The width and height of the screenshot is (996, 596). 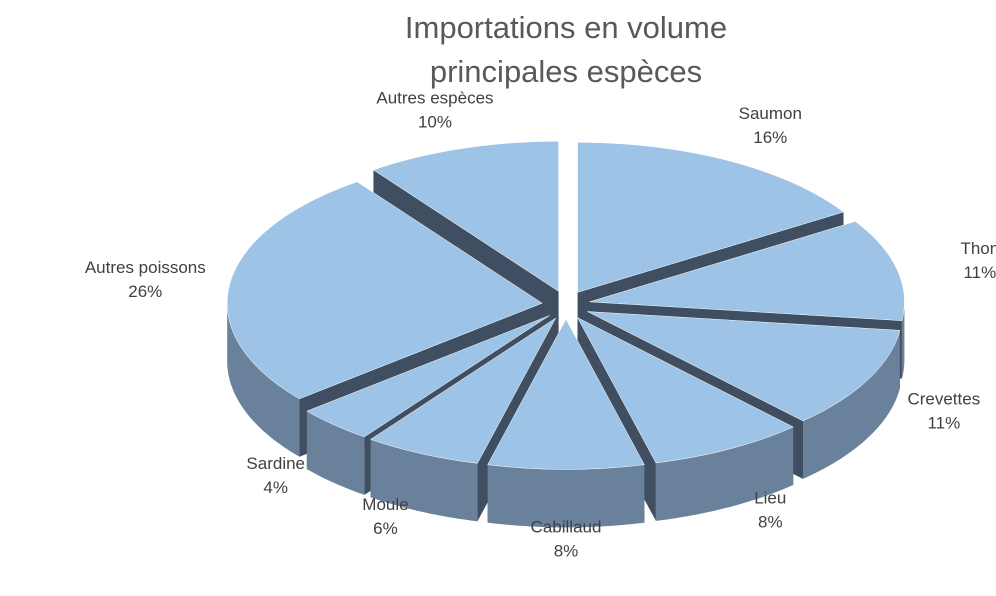 I want to click on category-label: Thon, so click(x=978, y=248).